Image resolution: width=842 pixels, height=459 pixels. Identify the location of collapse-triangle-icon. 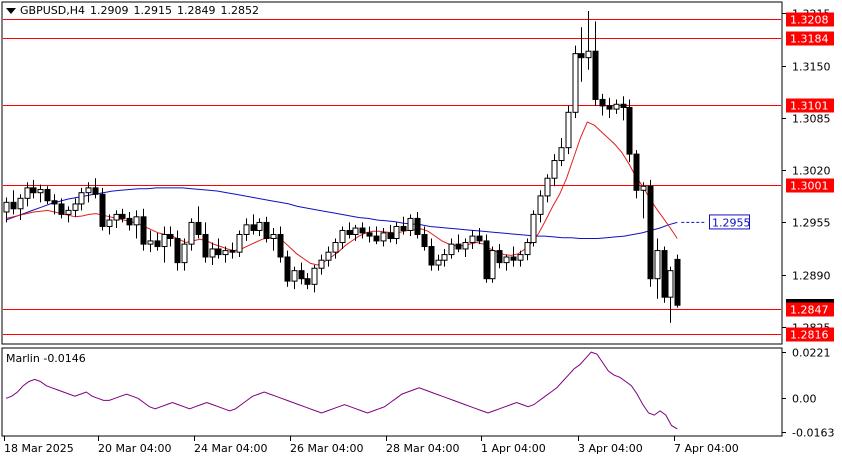
(11, 11).